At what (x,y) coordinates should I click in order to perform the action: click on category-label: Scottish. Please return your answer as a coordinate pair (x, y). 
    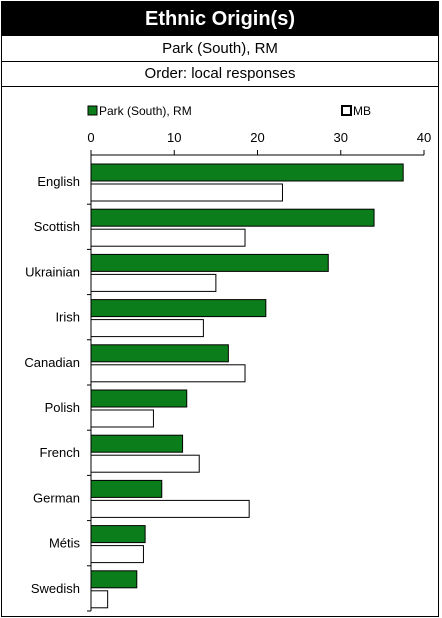
    Looking at the image, I should click on (57, 226).